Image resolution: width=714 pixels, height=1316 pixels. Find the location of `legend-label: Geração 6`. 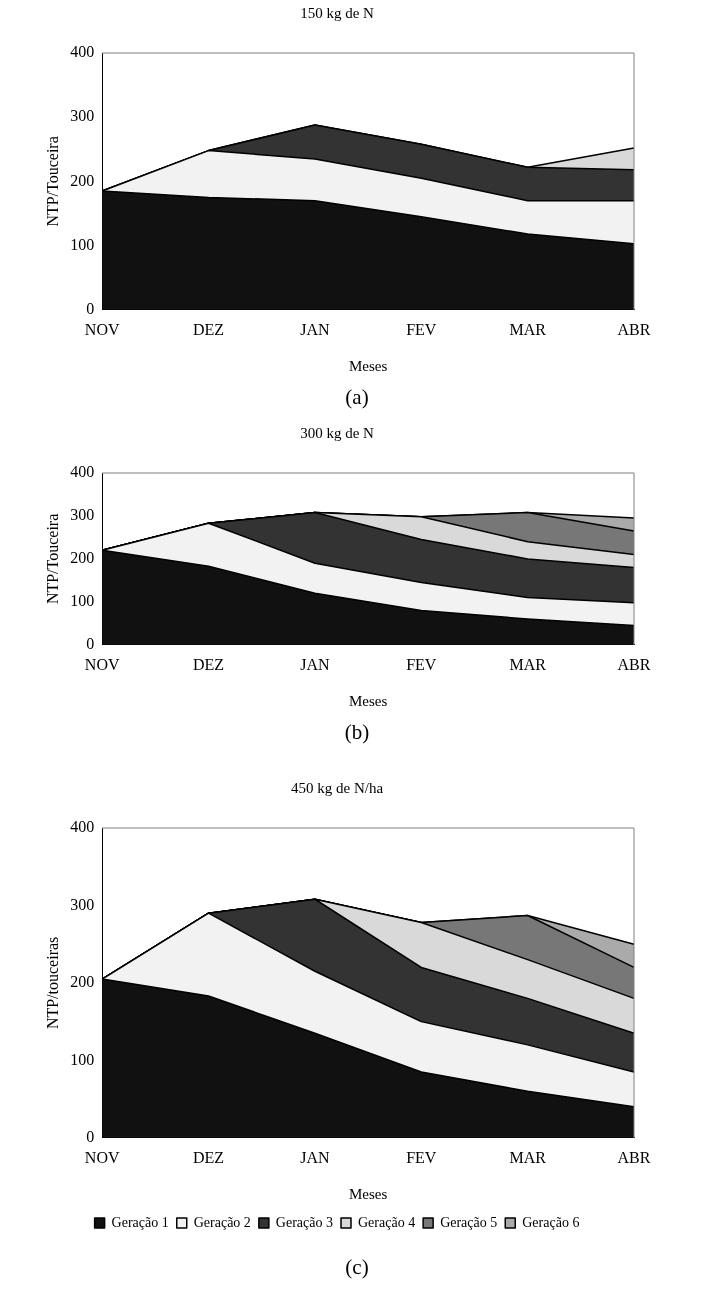

legend-label: Geração 6 is located at coordinates (551, 1222).